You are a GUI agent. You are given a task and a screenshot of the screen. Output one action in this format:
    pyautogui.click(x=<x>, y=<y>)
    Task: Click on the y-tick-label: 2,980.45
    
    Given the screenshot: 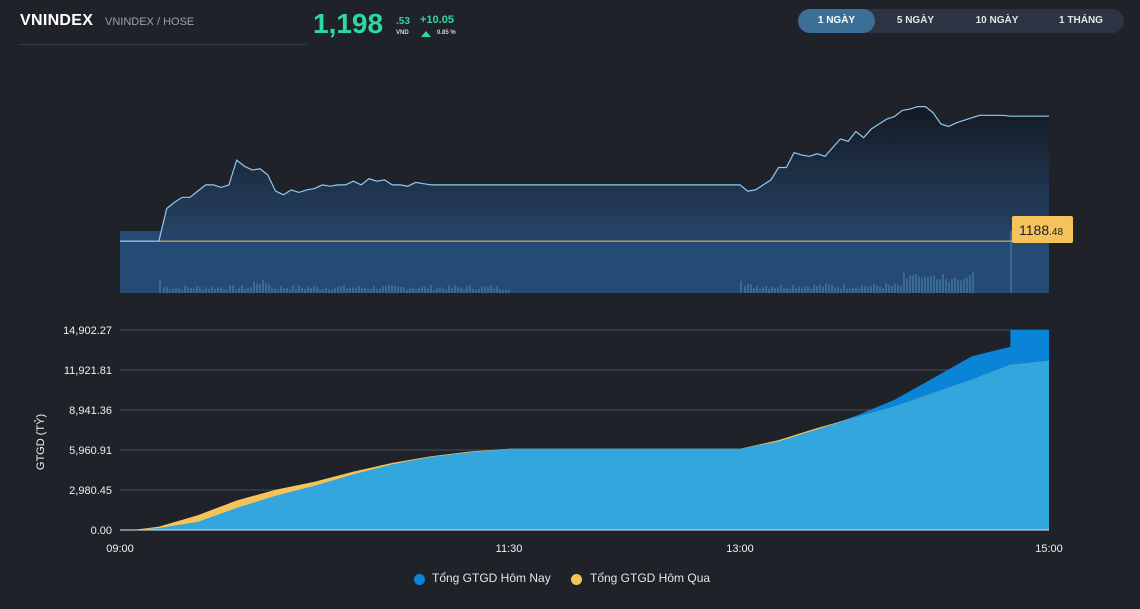 What is the action you would take?
    pyautogui.click(x=90, y=491)
    